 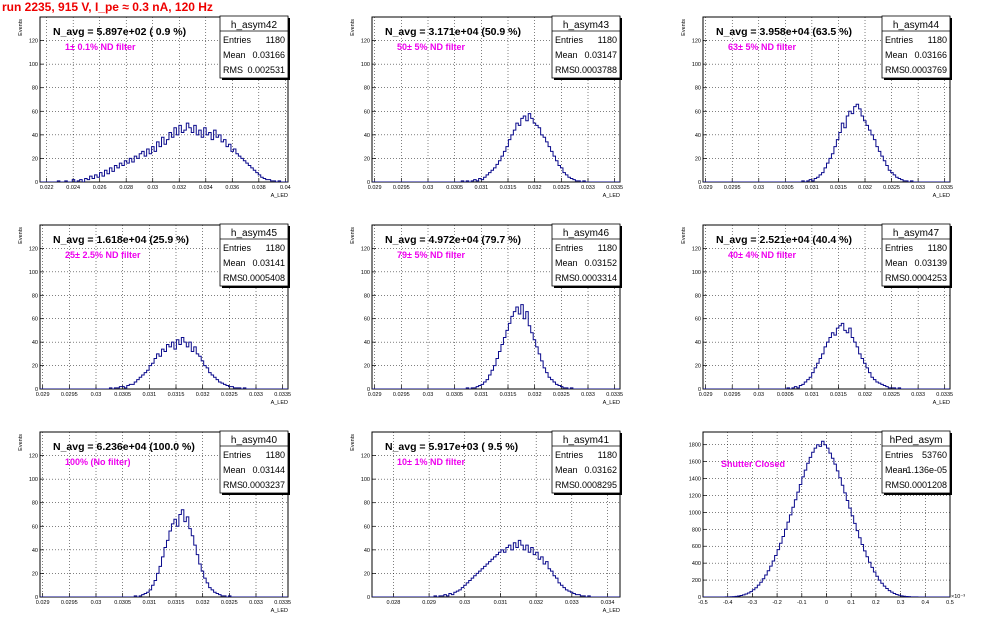 I want to click on filter-label: 10± 1% ND filter, so click(x=431, y=462).